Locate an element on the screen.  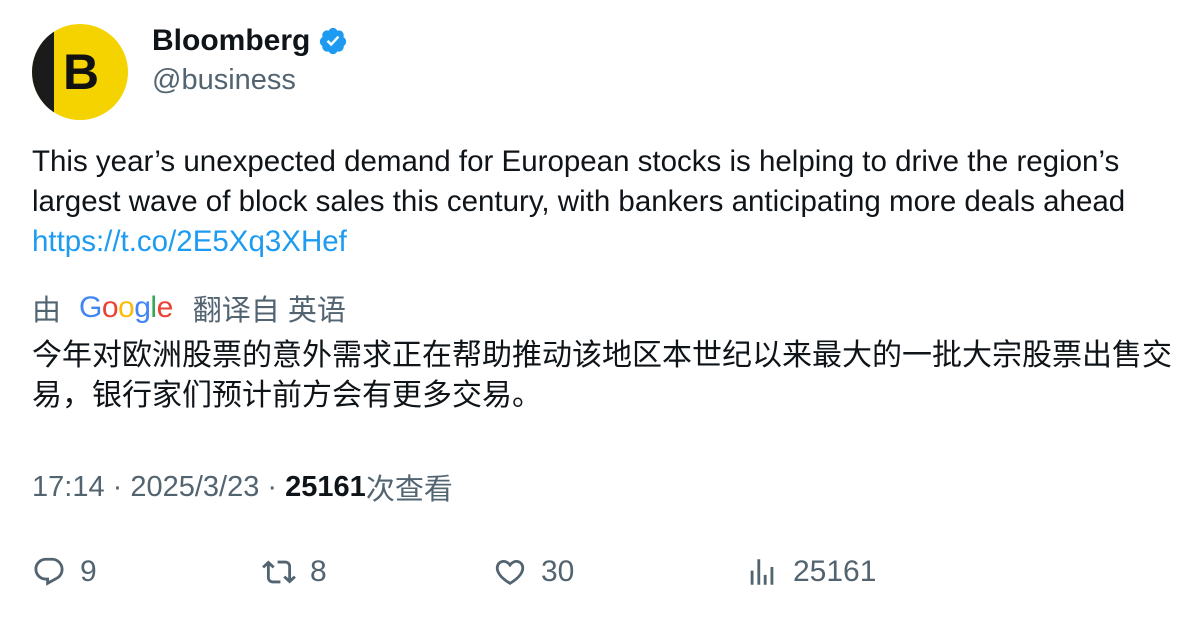
verified-badge-icon is located at coordinates (333, 41).